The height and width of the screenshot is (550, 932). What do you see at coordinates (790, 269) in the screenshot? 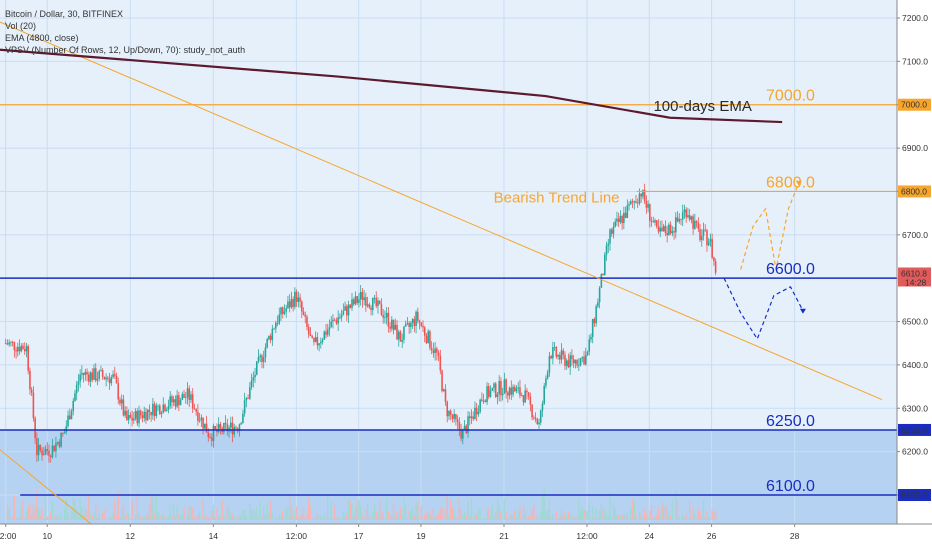
I see `level-label-6600.0: 6600.0` at bounding box center [790, 269].